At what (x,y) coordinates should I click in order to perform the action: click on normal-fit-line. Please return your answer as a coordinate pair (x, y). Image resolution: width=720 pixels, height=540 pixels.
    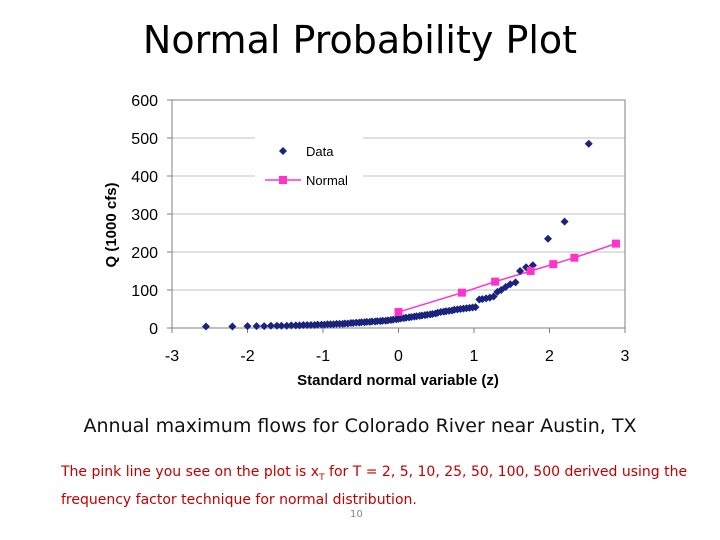
    Looking at the image, I should click on (507, 277).